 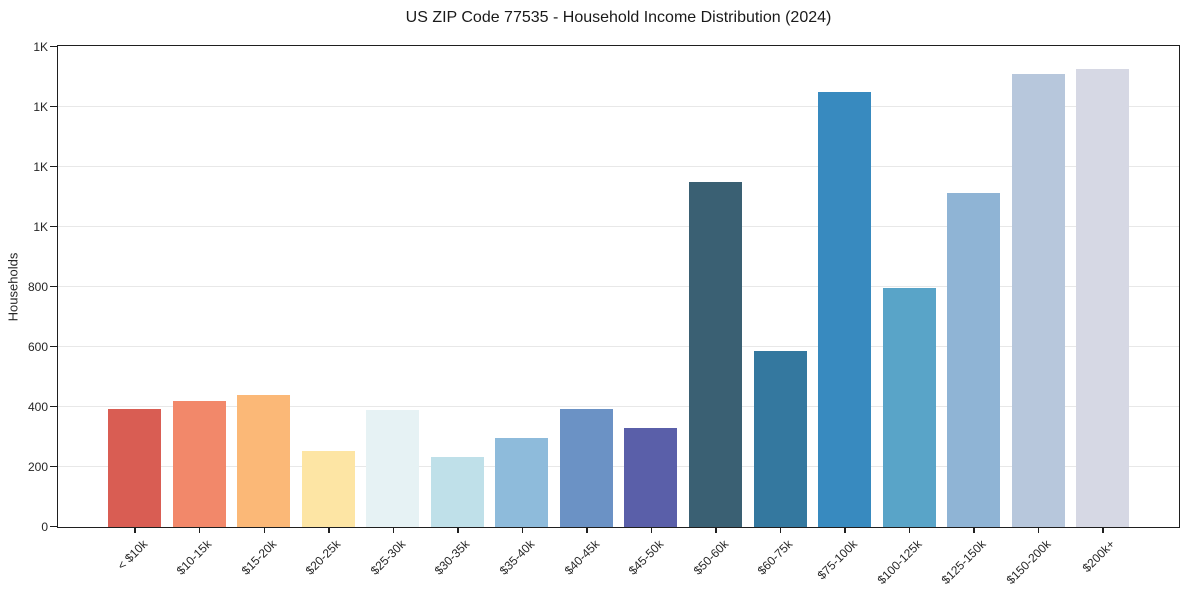 I want to click on x-tick-label: $40-45k, so click(x=581, y=557).